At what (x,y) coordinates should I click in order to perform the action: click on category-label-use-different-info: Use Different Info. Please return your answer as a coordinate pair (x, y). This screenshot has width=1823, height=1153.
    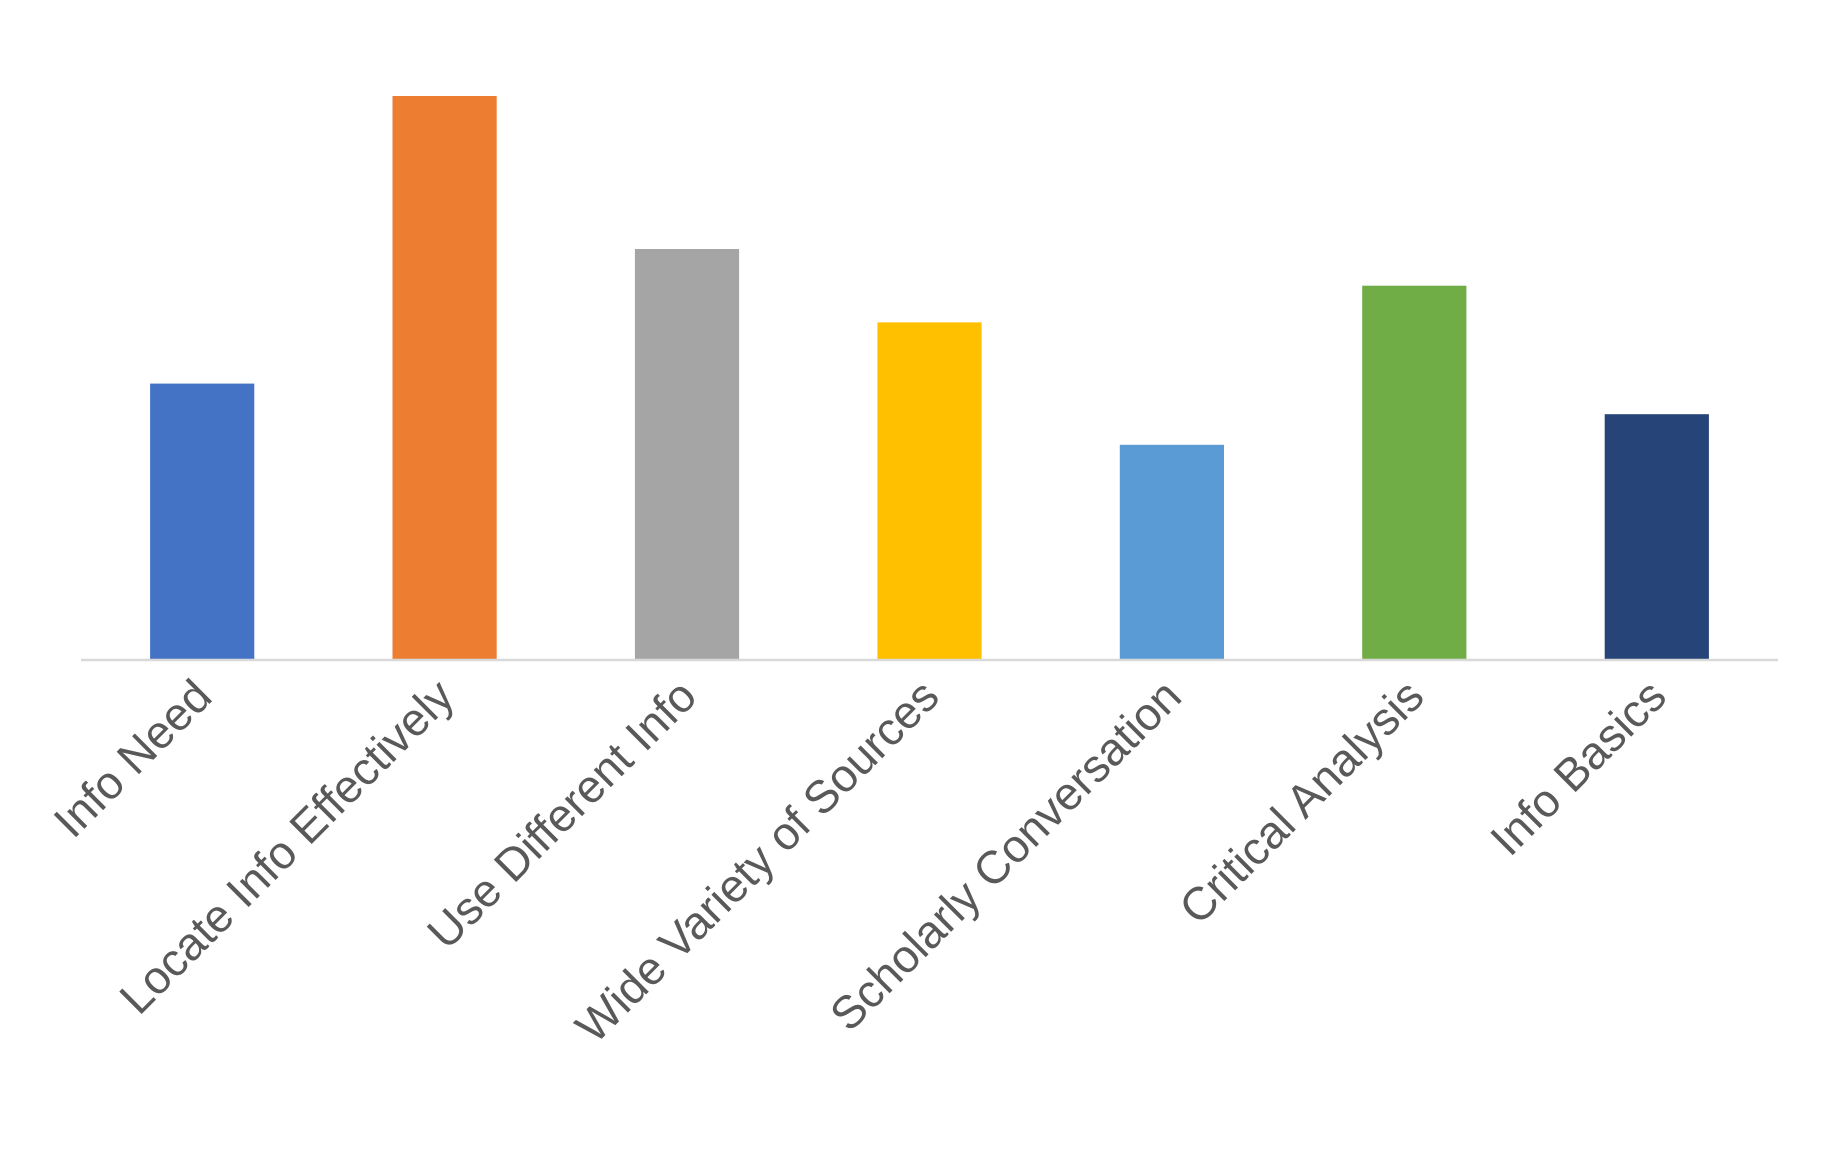
    Looking at the image, I should click on (561, 813).